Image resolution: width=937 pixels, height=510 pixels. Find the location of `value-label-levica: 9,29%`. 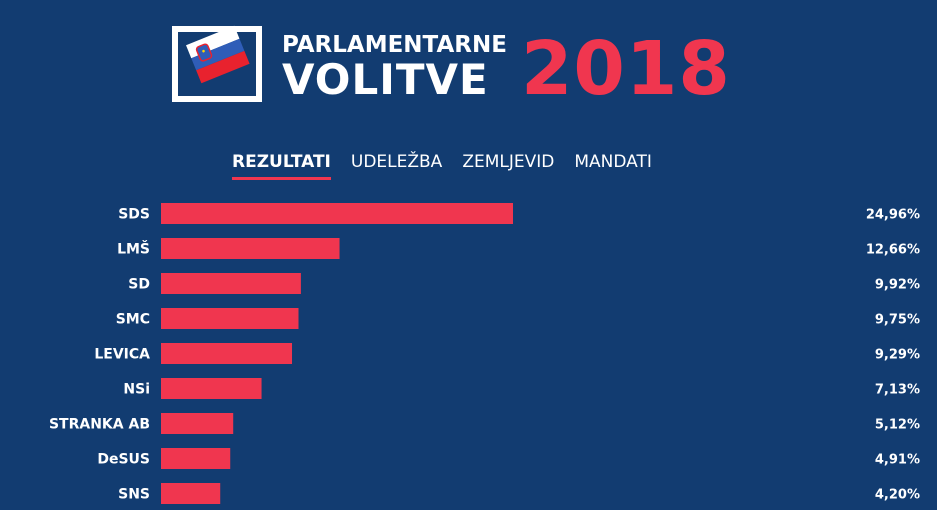

value-label-levica: 9,29% is located at coordinates (897, 355).